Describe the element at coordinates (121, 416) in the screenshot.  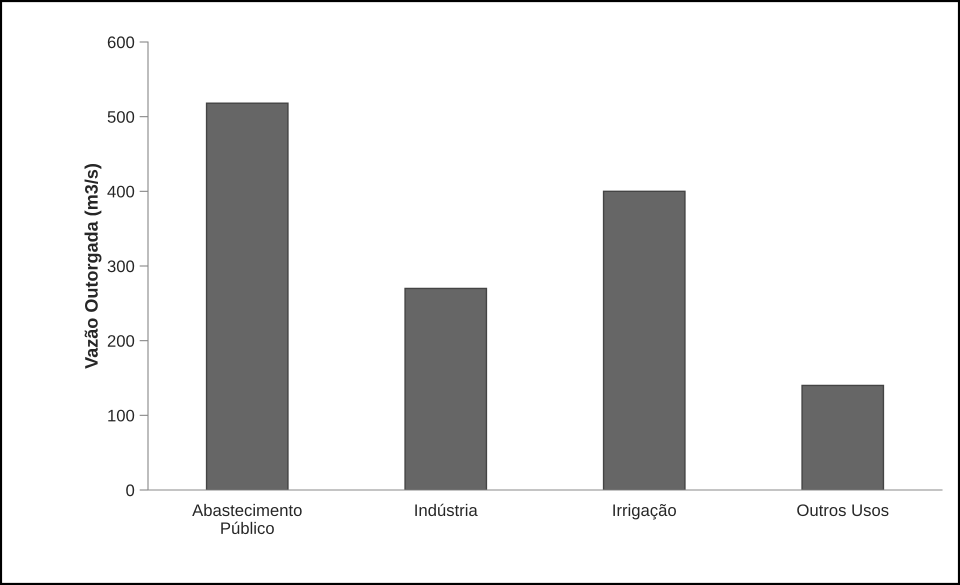
I see `y-tick-label: 100` at that location.